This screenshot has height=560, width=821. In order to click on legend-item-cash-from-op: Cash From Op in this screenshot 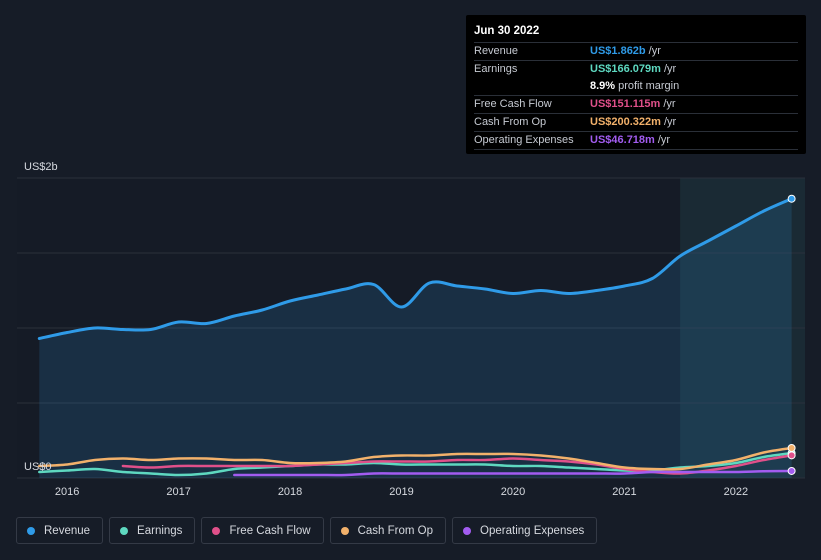, I will do `click(388, 530)`.